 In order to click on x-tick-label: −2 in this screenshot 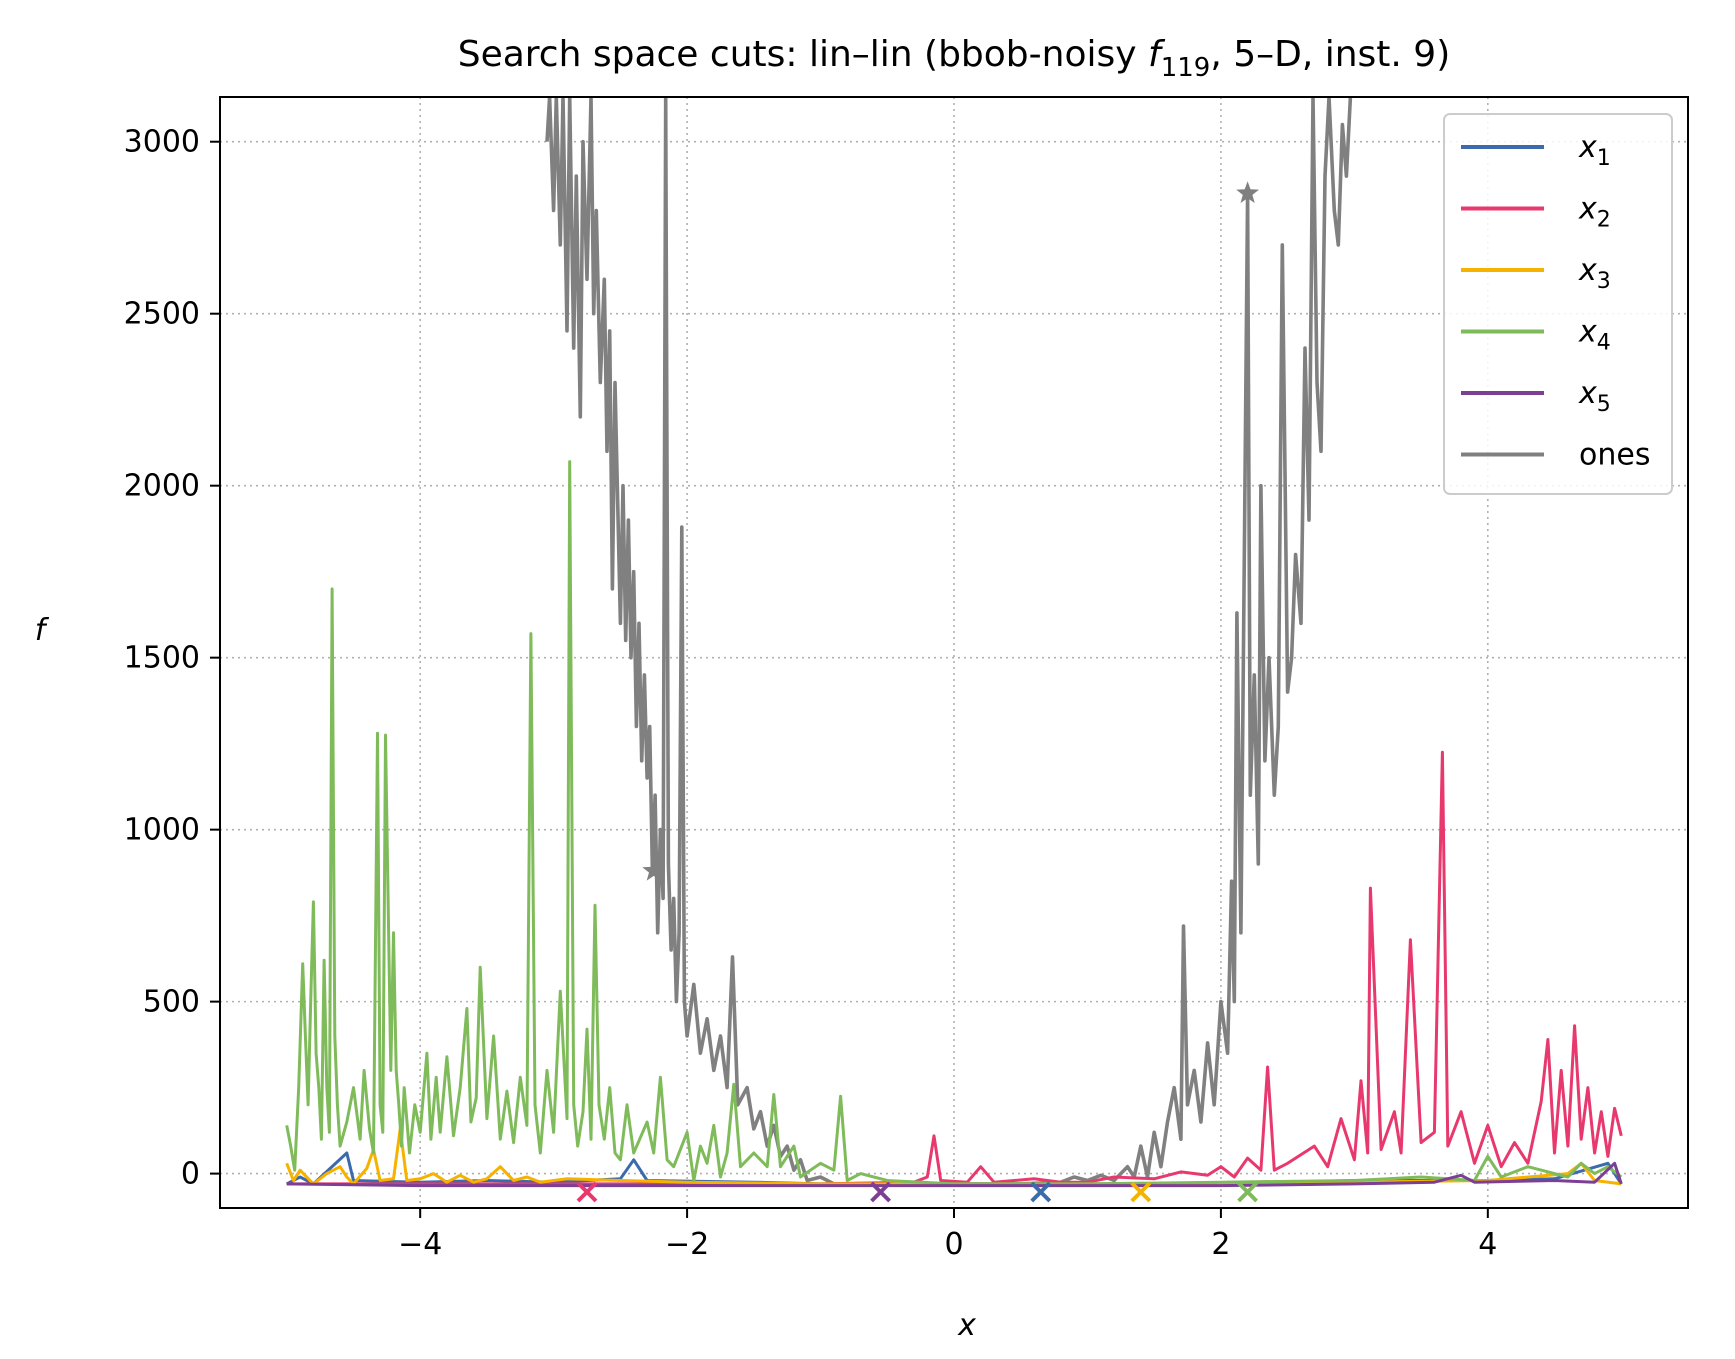, I will do `click(687, 1244)`.